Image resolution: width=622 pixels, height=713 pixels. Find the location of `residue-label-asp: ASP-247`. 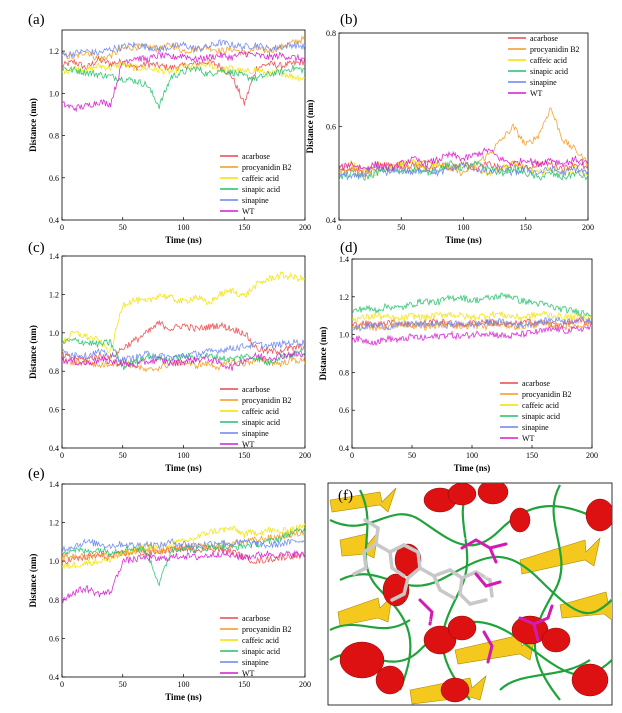

residue-label-asp: ASP-247 is located at coordinates (528, 608).